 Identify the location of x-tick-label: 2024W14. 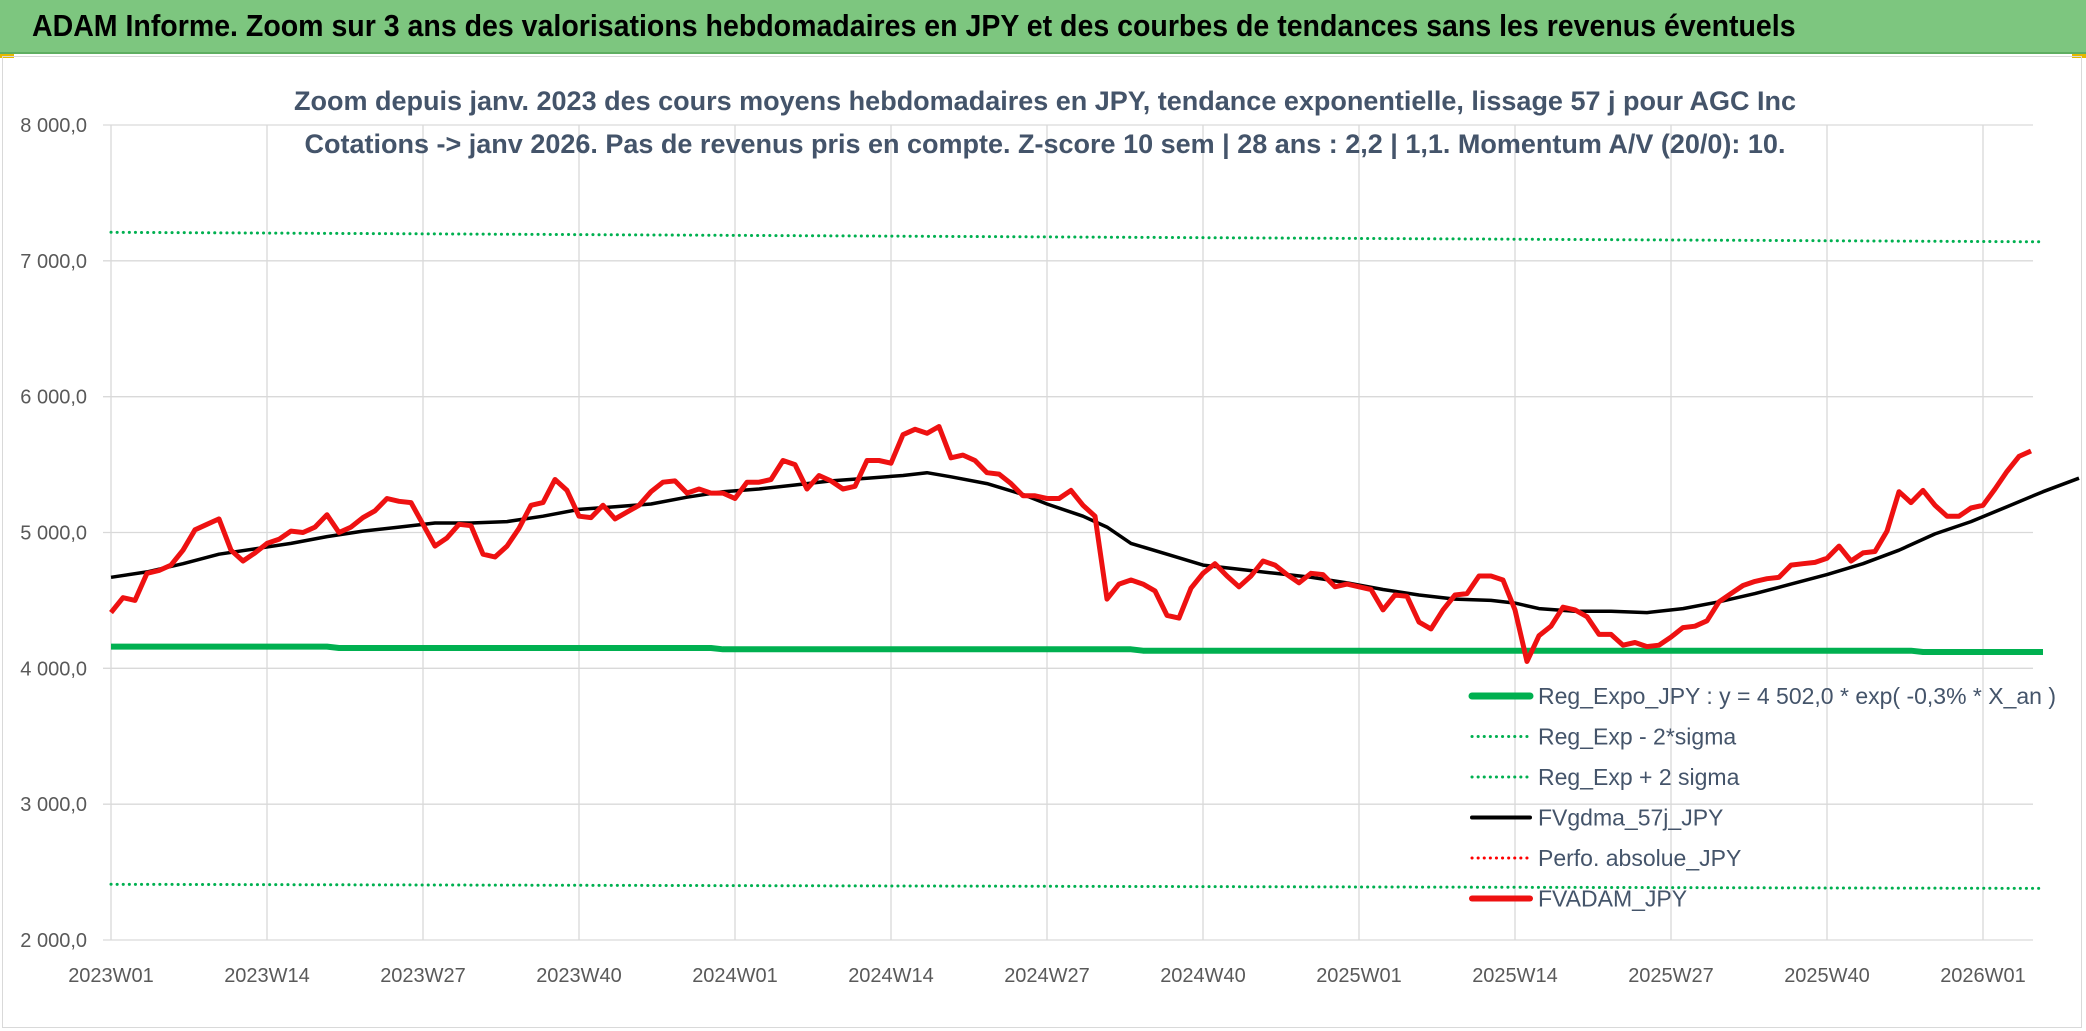
(891, 976).